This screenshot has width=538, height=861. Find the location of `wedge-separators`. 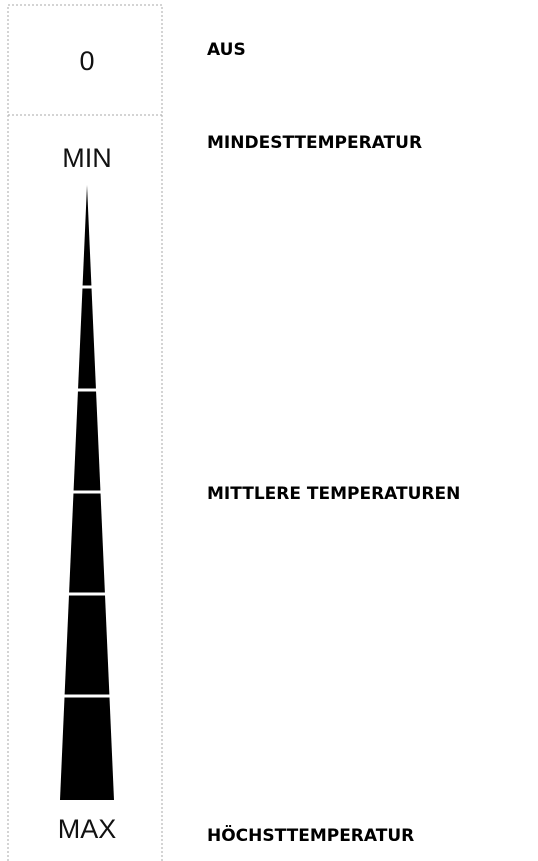

wedge-separators is located at coordinates (87, 491).